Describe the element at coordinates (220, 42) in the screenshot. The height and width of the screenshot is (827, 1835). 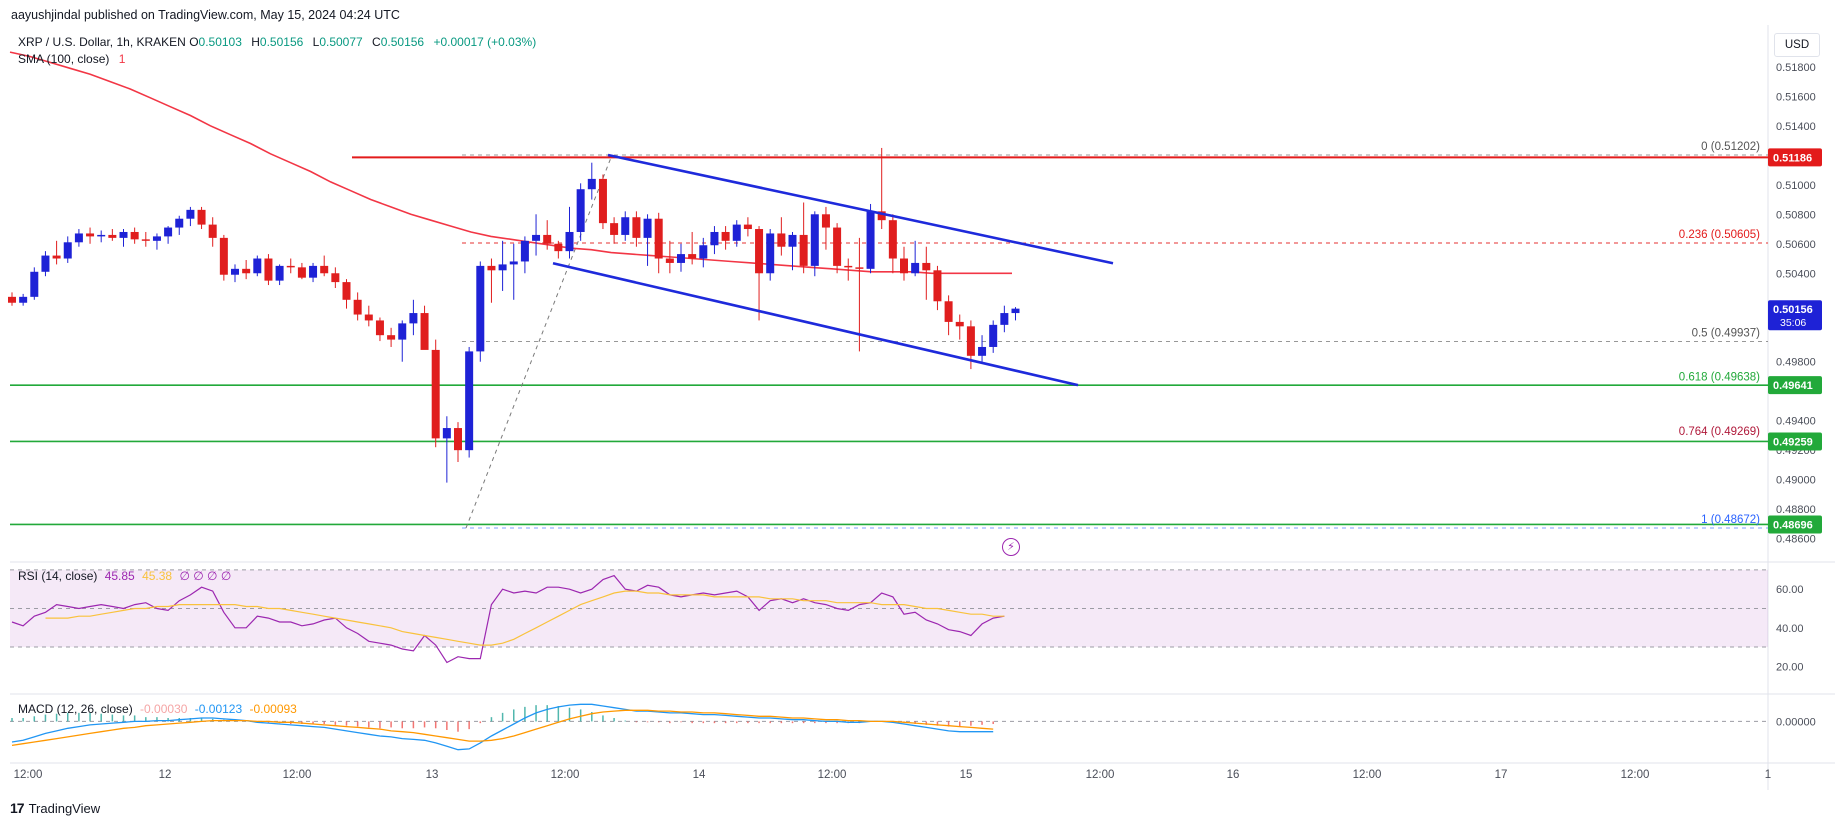
I see `ohlc-value-o: 0.50103` at that location.